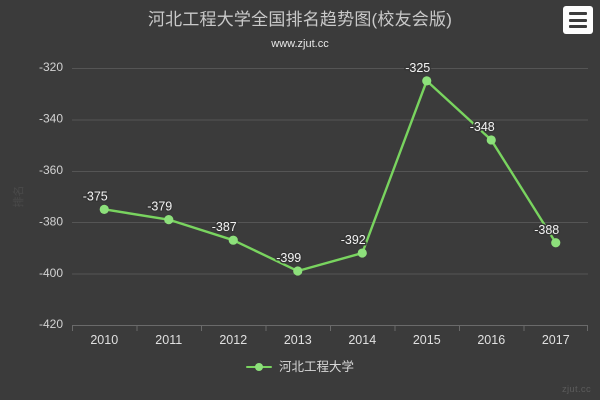 This screenshot has height=400, width=600. What do you see at coordinates (18, 197) in the screenshot?
I see `y-axis-title: 排名` at bounding box center [18, 197].